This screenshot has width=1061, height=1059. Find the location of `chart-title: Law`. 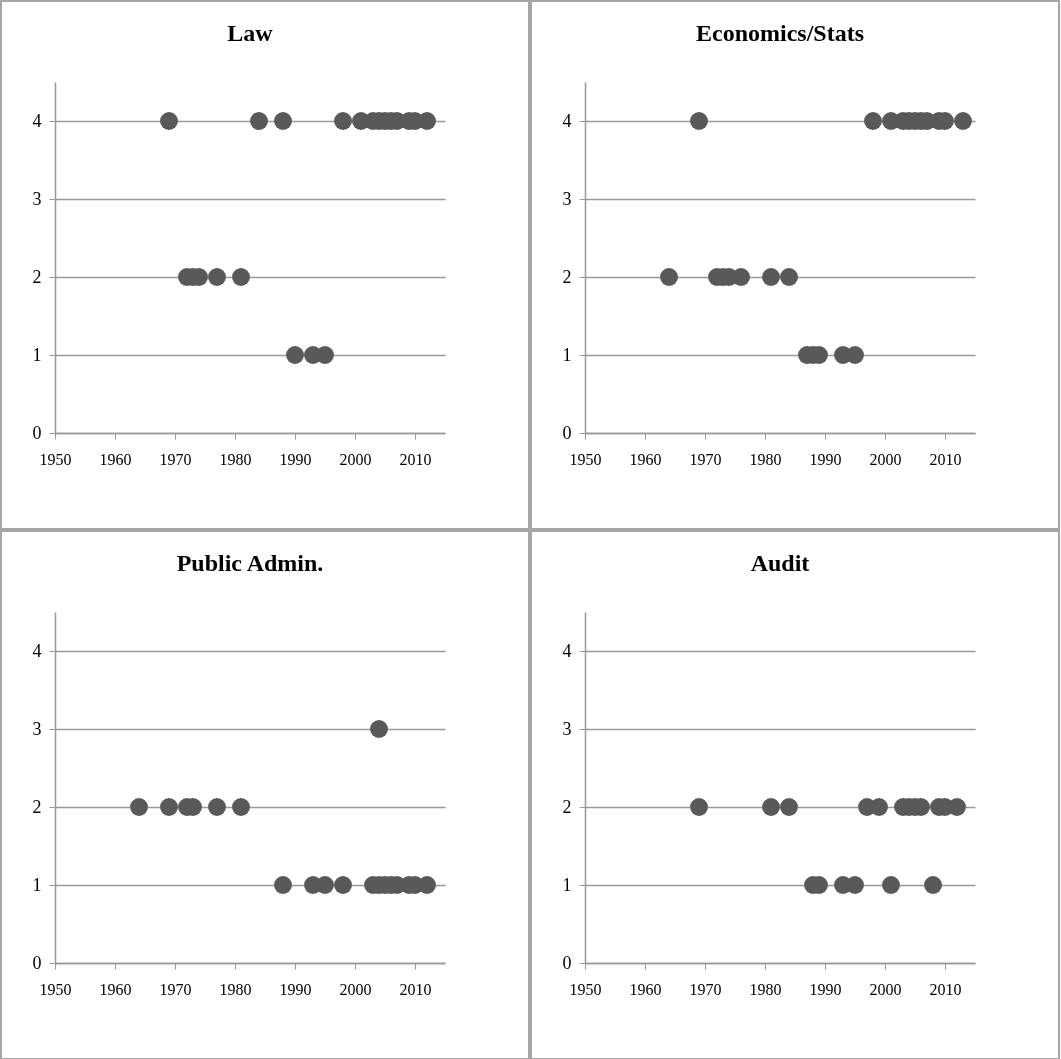

chart-title: Law is located at coordinates (250, 33).